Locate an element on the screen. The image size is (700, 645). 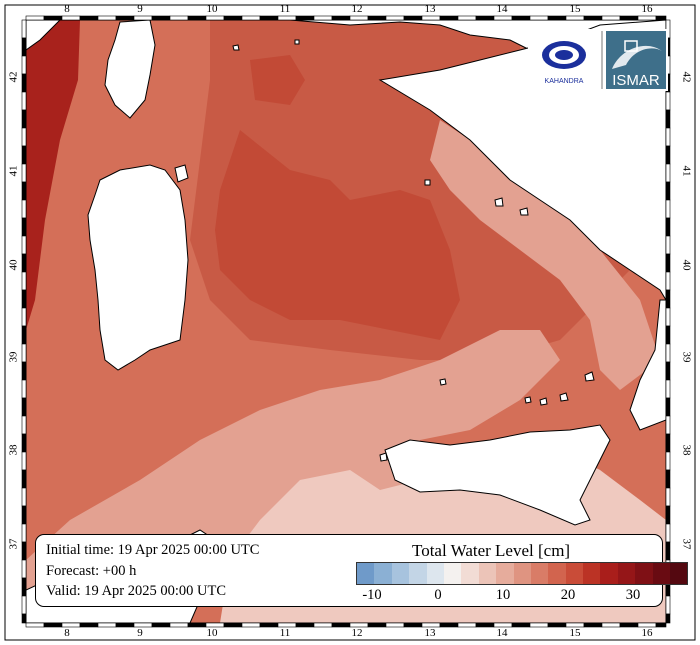
top-lon-label: 11 is located at coordinates (285, 9).